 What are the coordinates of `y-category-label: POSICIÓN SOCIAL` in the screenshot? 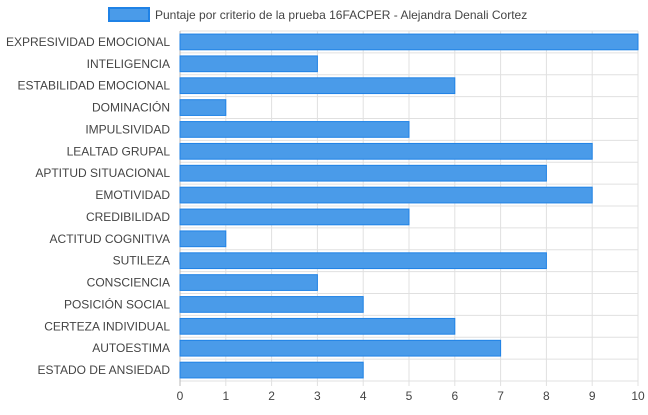 It's located at (117, 303).